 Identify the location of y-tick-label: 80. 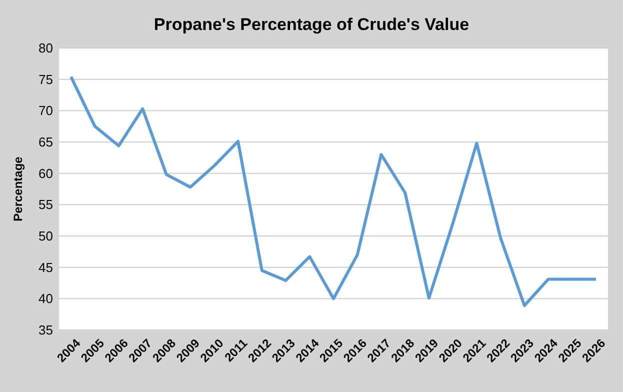
(45, 48).